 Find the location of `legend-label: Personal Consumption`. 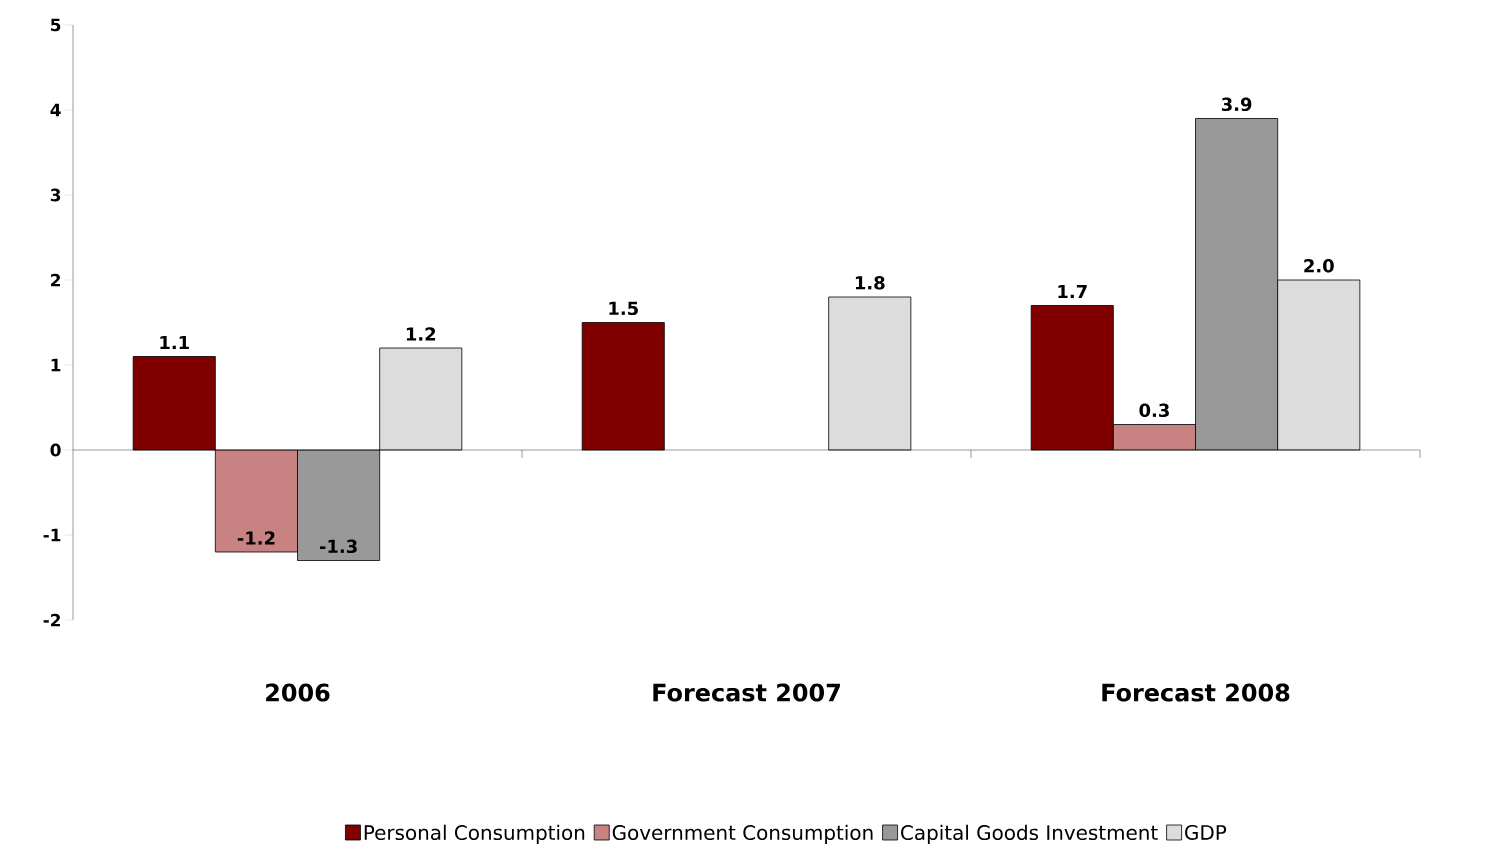

legend-label: Personal Consumption is located at coordinates (474, 834).